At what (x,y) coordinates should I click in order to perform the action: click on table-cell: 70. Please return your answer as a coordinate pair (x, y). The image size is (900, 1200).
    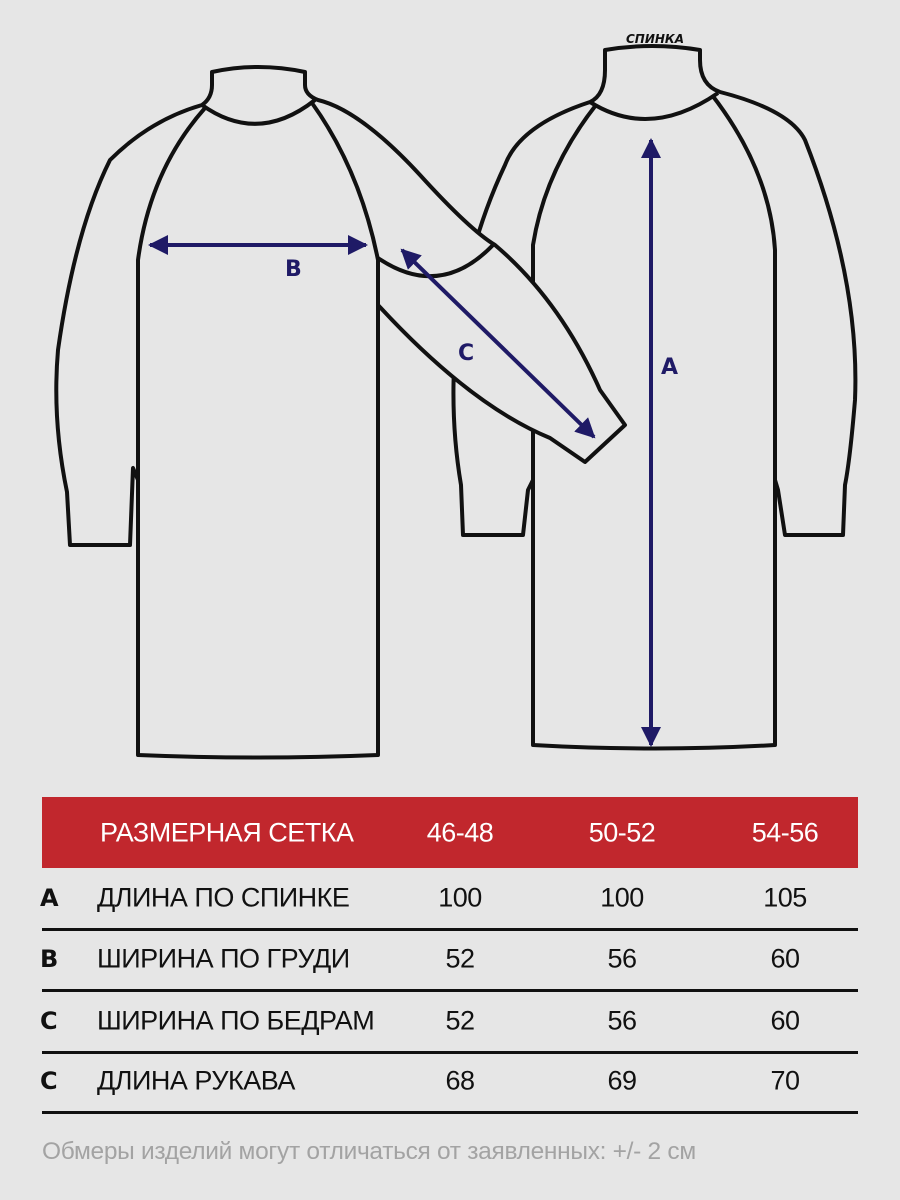
    Looking at the image, I should click on (785, 1080).